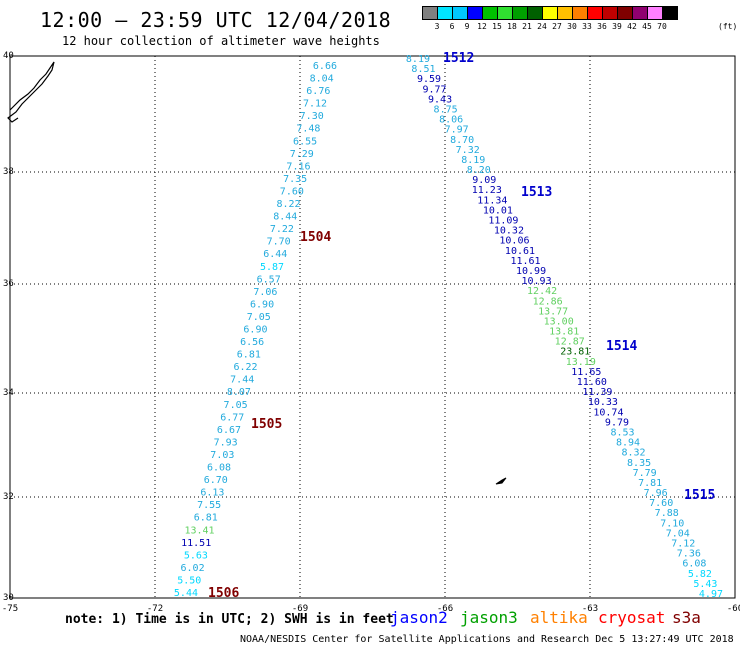  I want to click on swh-label: 7.06, so click(265, 292).